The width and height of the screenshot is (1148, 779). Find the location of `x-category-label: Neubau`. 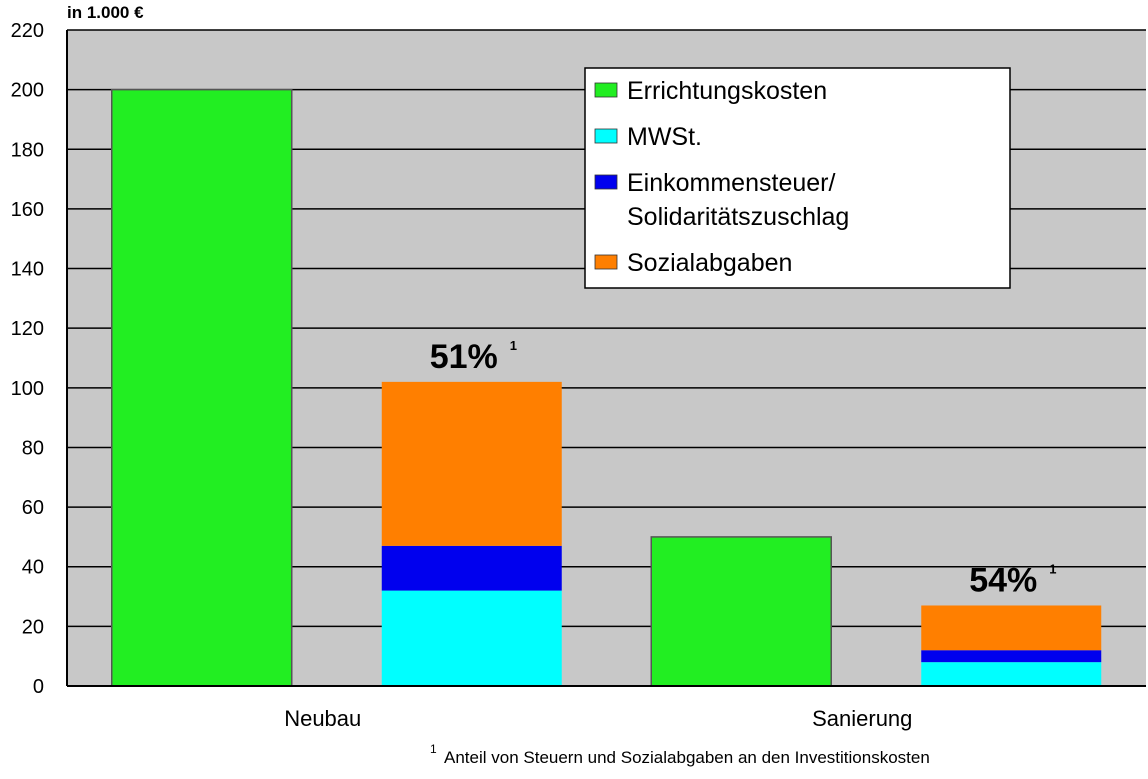

x-category-label: Neubau is located at coordinates (322, 718).